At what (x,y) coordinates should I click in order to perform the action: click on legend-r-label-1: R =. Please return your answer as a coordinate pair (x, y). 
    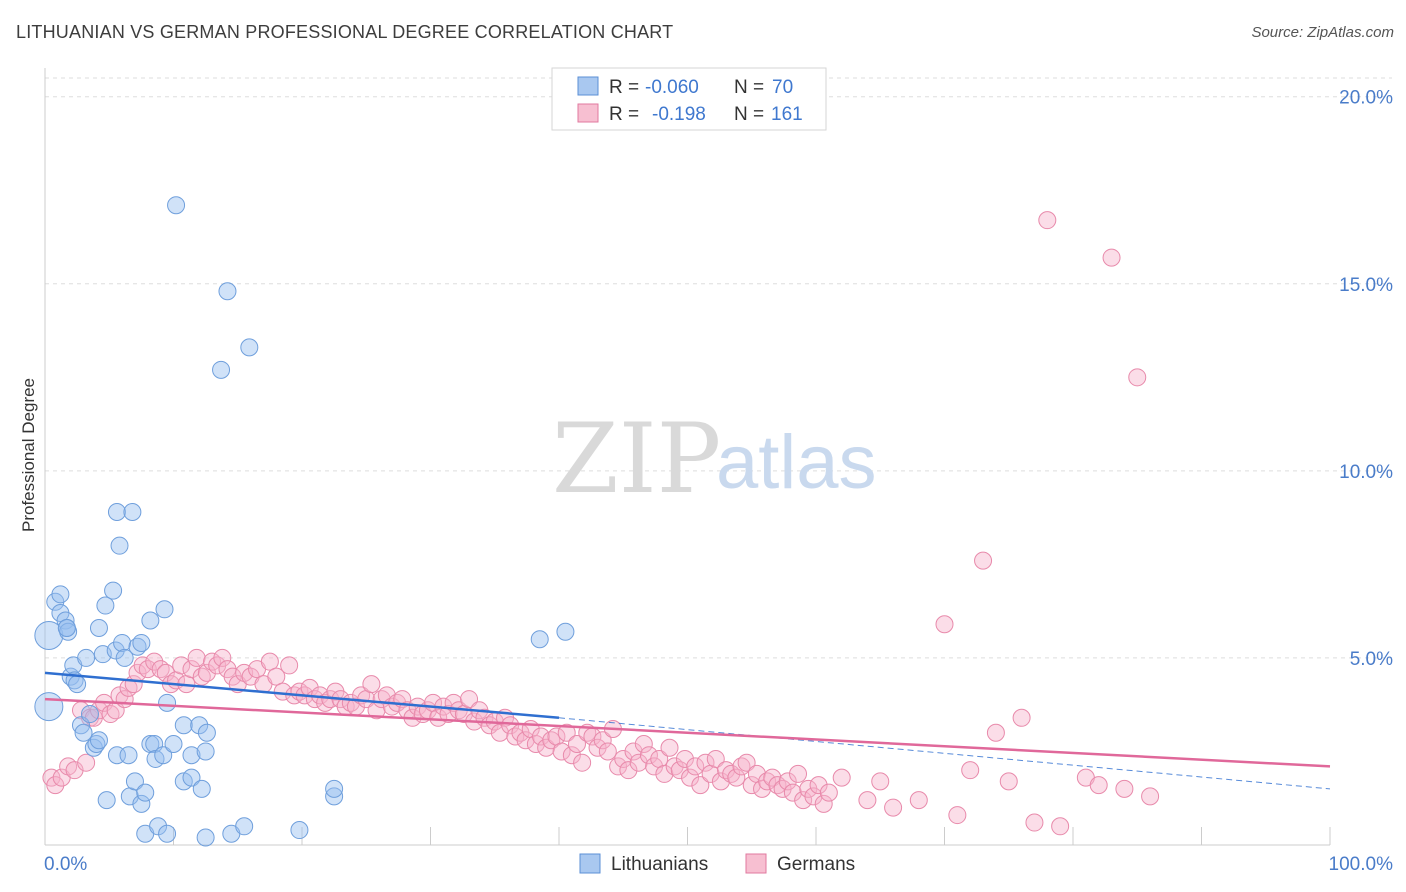
    Looking at the image, I should click on (624, 87).